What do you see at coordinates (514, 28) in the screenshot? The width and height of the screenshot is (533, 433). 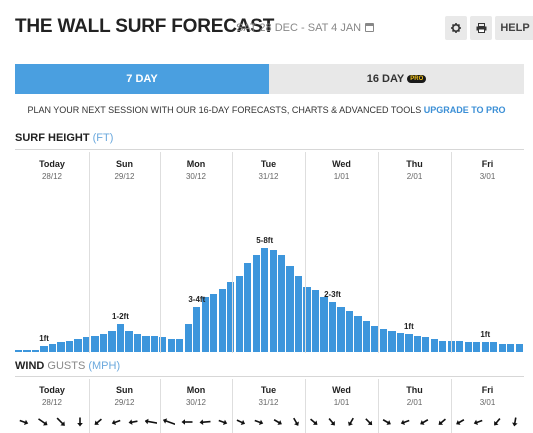 I see `help-button: HELP` at bounding box center [514, 28].